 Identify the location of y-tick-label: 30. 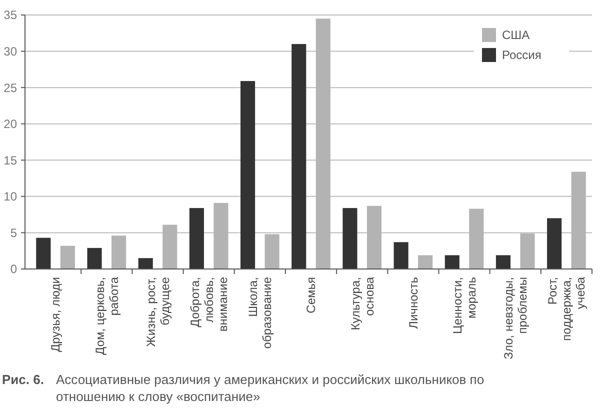
(11, 51).